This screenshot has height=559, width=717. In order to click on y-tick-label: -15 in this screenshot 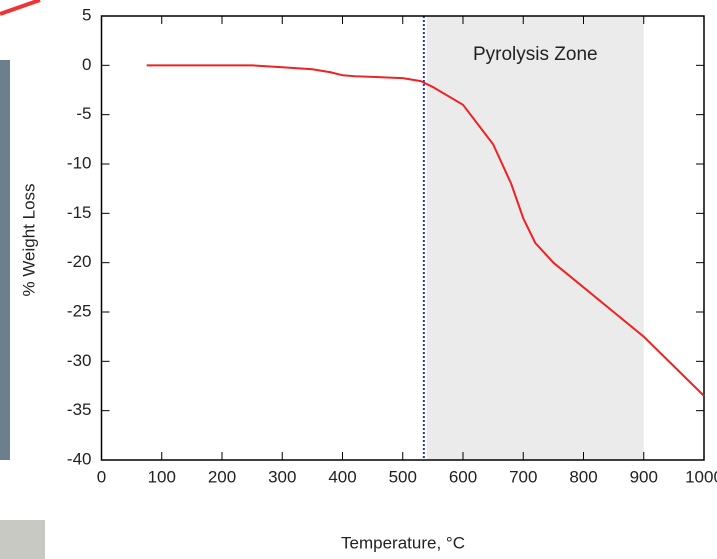, I will do `click(79, 212)`.